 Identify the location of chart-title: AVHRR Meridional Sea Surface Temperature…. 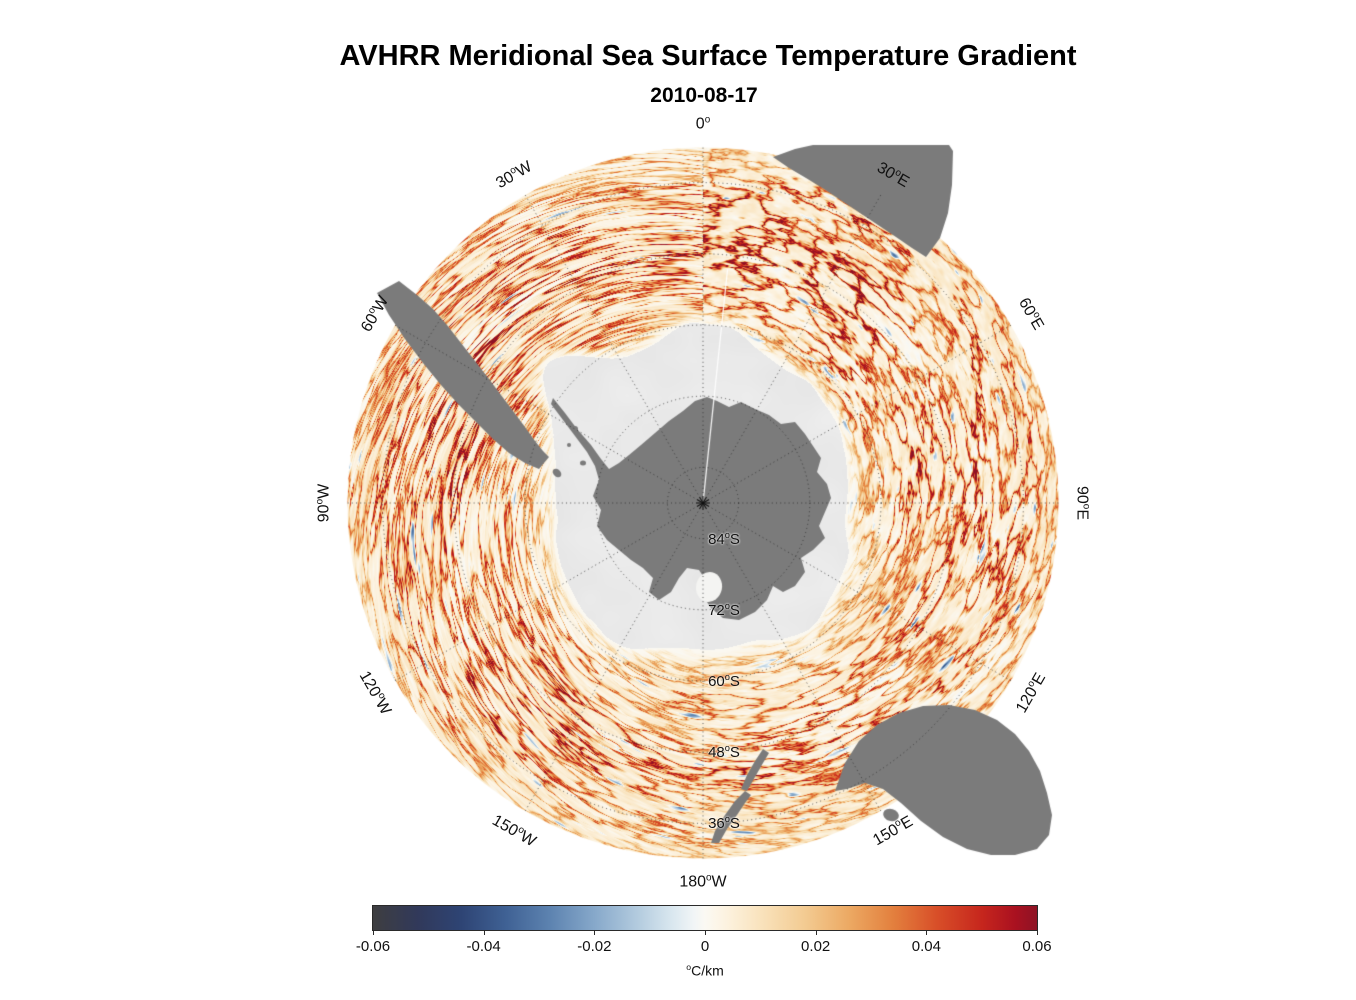
(708, 56).